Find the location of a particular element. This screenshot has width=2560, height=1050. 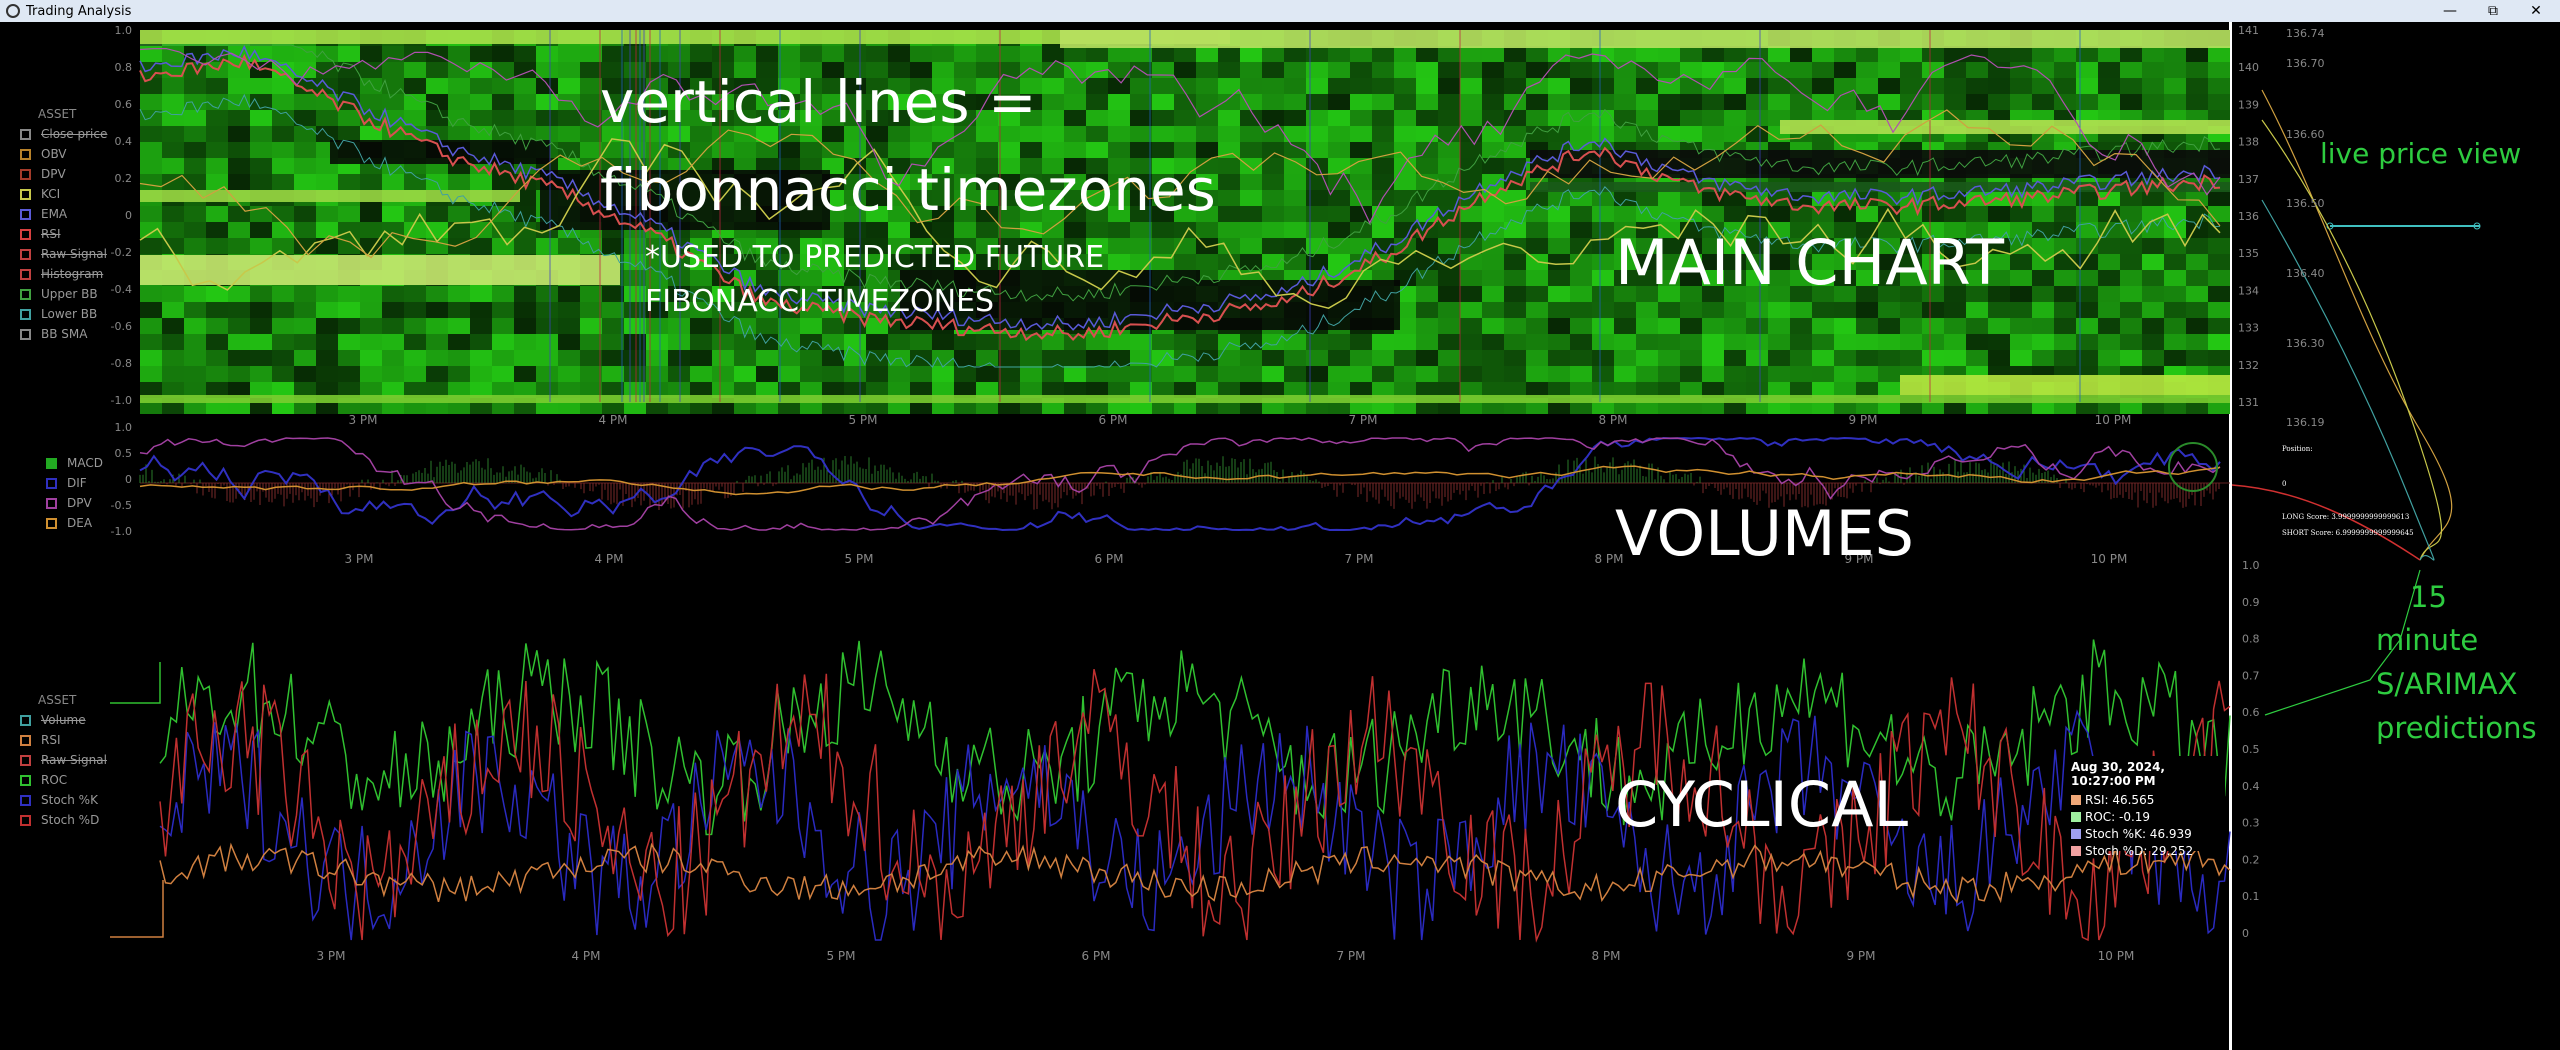

legend-item: Histogram is located at coordinates (63, 274).